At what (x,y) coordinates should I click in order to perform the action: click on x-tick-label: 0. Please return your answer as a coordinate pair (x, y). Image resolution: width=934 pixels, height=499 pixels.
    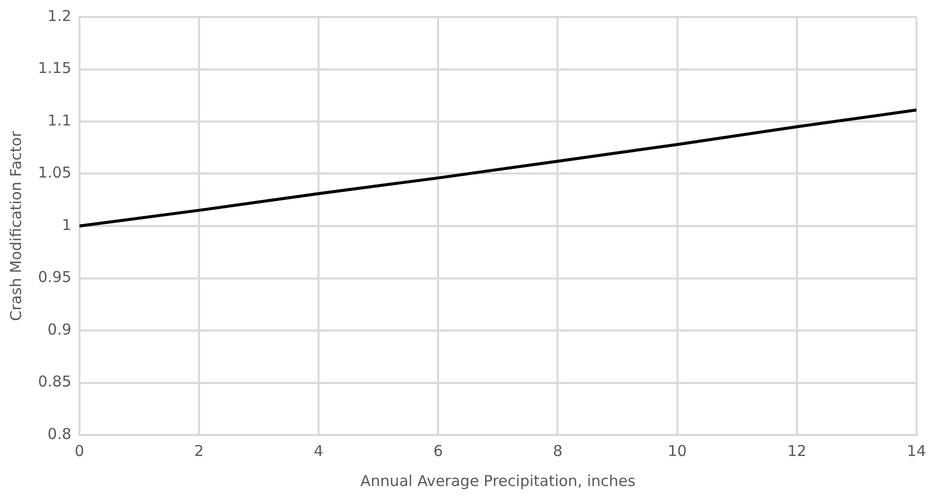
    Looking at the image, I should click on (79, 451).